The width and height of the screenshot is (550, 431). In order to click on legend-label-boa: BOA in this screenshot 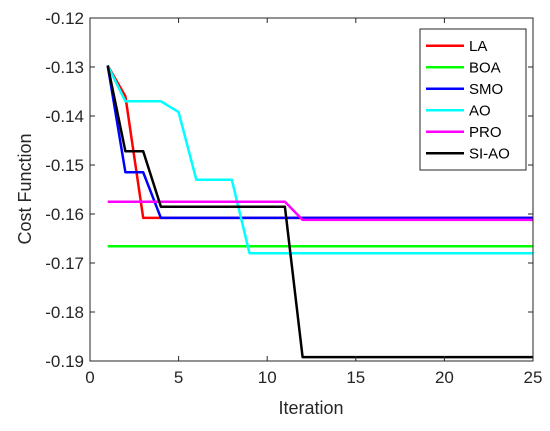, I will do `click(485, 67)`.